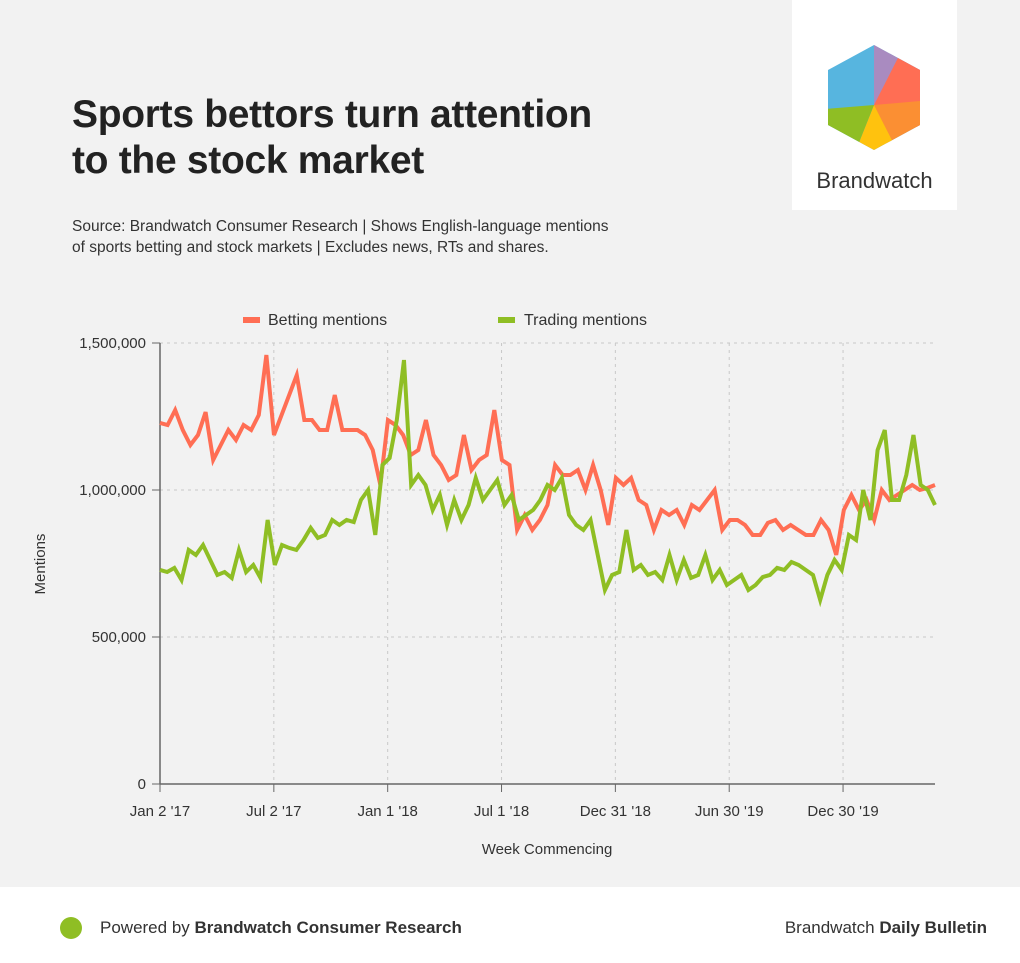 The image size is (1020, 963). What do you see at coordinates (501, 811) in the screenshot?
I see `x-tick-label: Jul 1 '18` at bounding box center [501, 811].